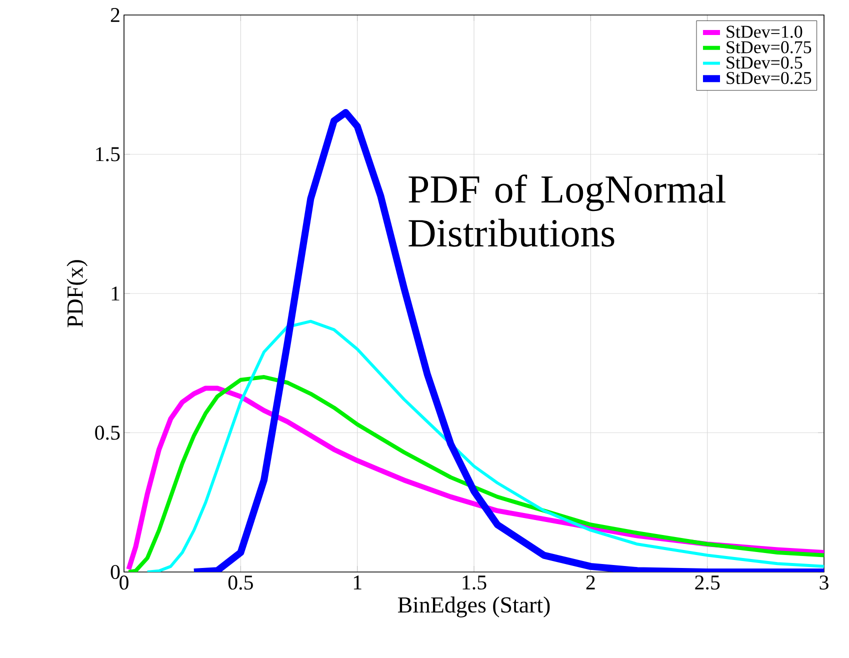  Describe the element at coordinates (764, 32) in the screenshot. I see `legend-label: StDev=1.0` at that location.